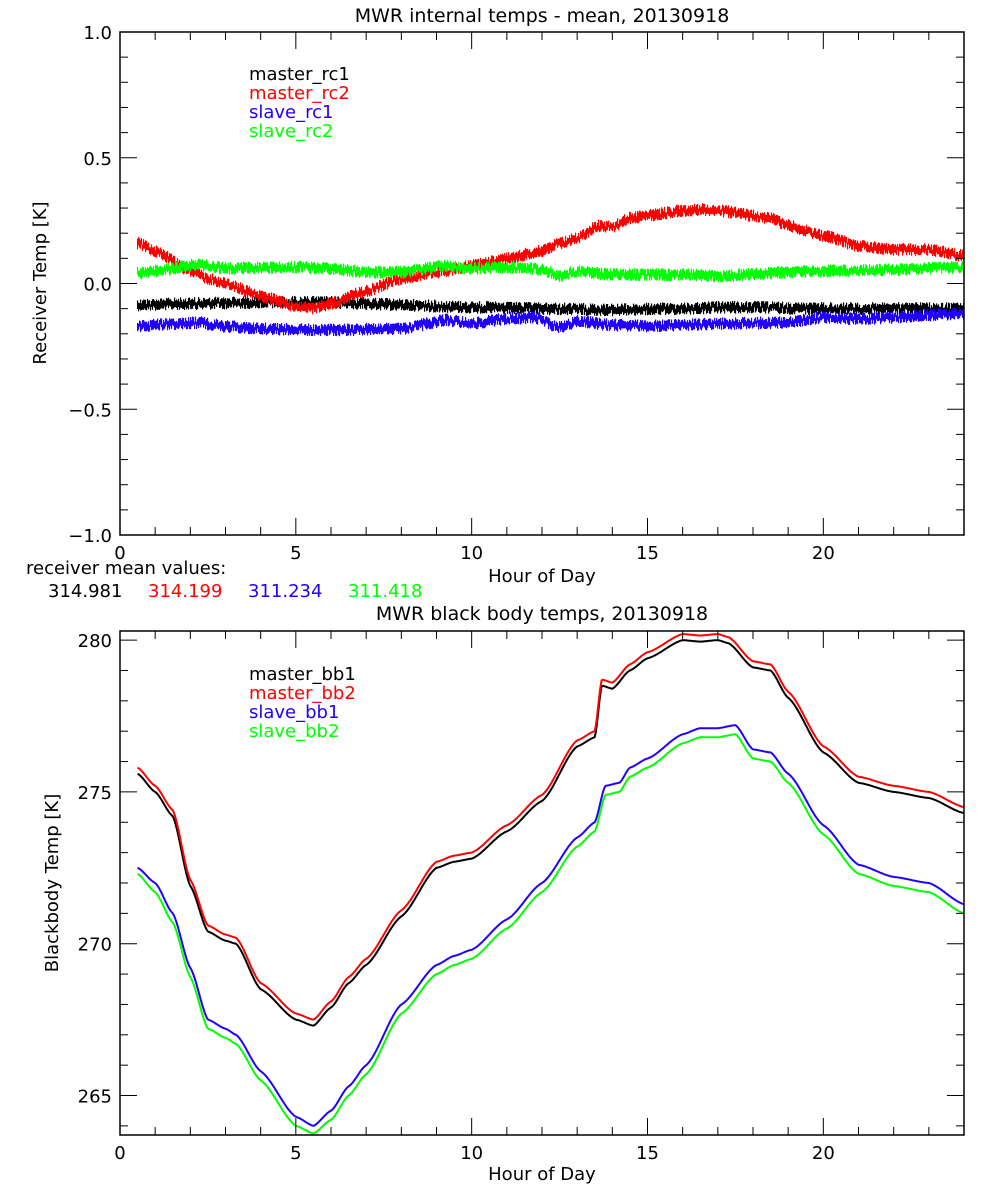 This screenshot has width=1000, height=1200. I want to click on legend-entry: slave_rc2, so click(291, 131).